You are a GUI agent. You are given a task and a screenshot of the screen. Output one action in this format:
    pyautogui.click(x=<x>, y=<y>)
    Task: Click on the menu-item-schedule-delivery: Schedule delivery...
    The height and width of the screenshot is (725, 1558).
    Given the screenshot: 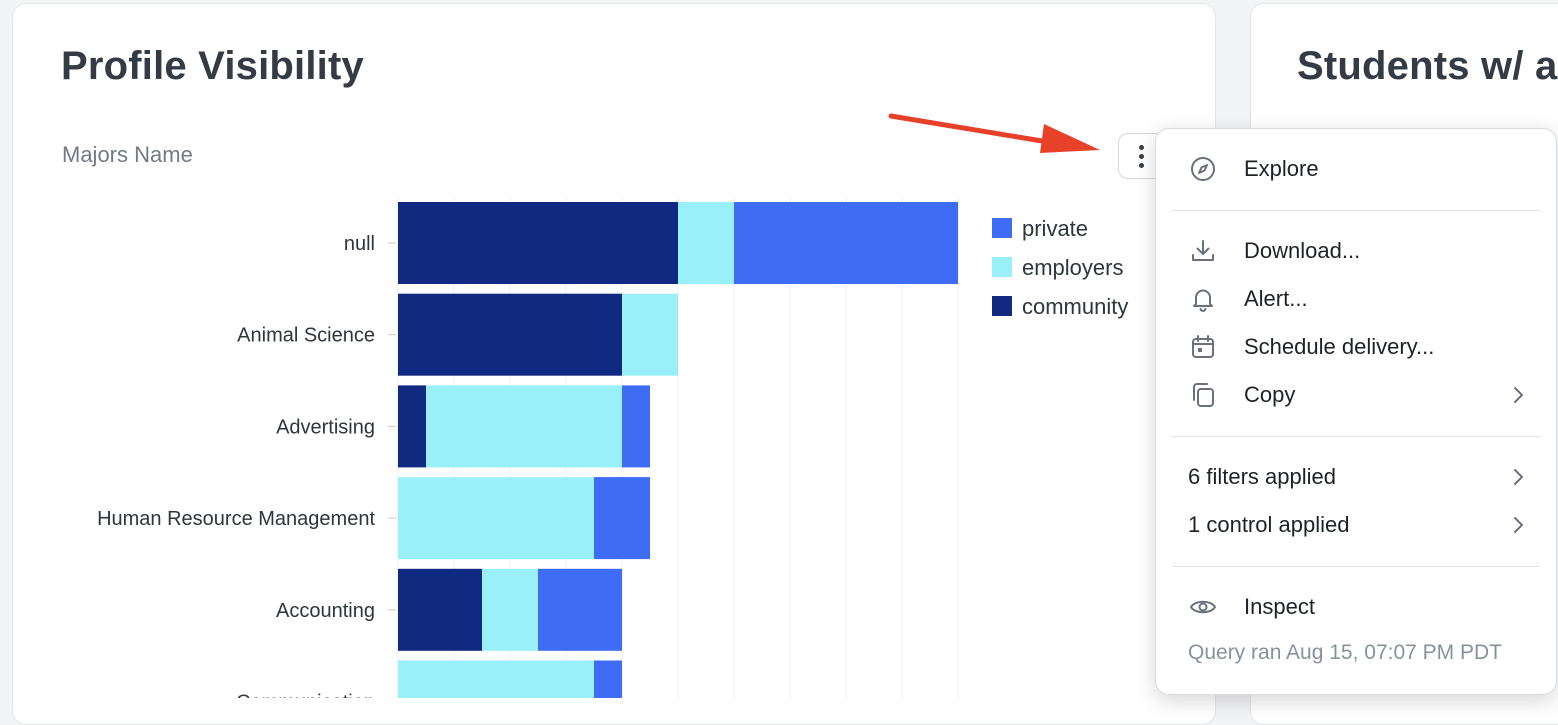 What is the action you would take?
    pyautogui.click(x=1356, y=347)
    